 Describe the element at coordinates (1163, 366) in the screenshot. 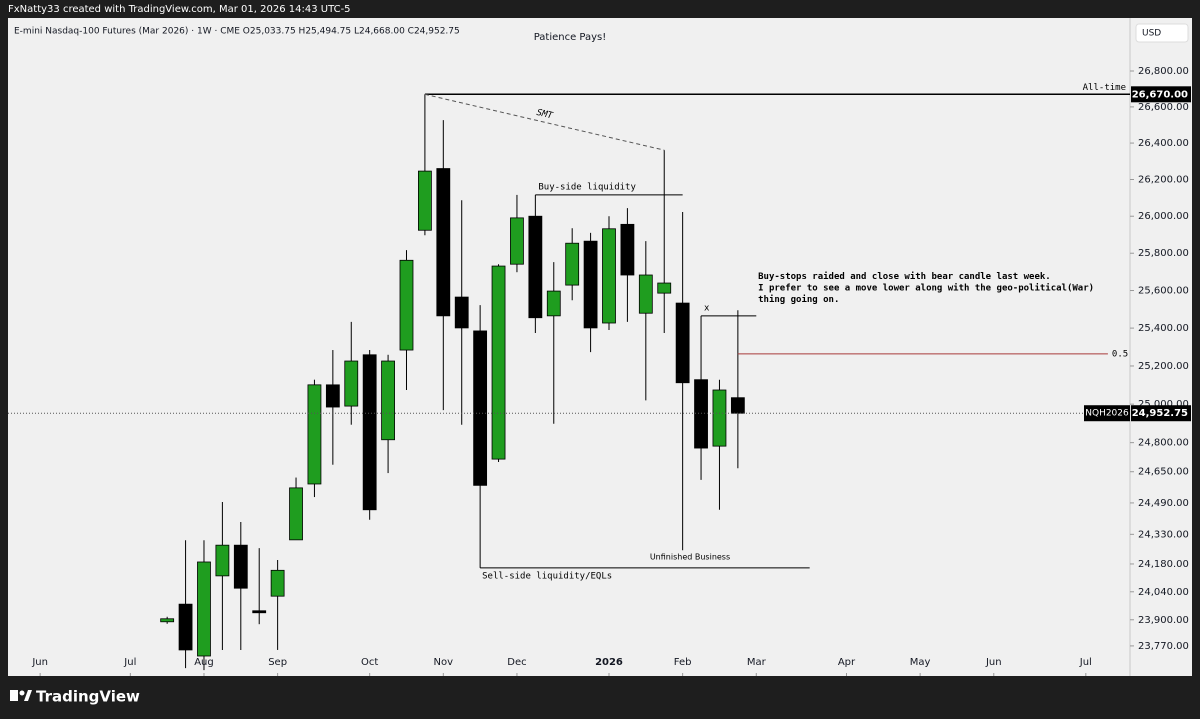

I see `y-tick-label: 25,200.00` at that location.